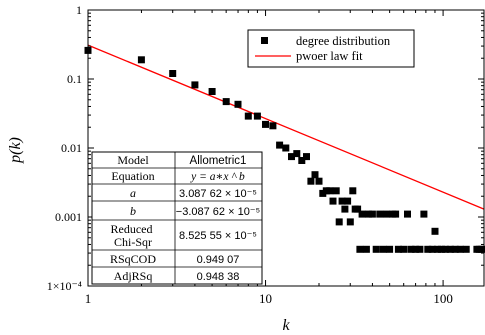 This screenshot has height=335, width=485. I want to click on legend-label-fit: pwoer law fit, so click(329, 56).